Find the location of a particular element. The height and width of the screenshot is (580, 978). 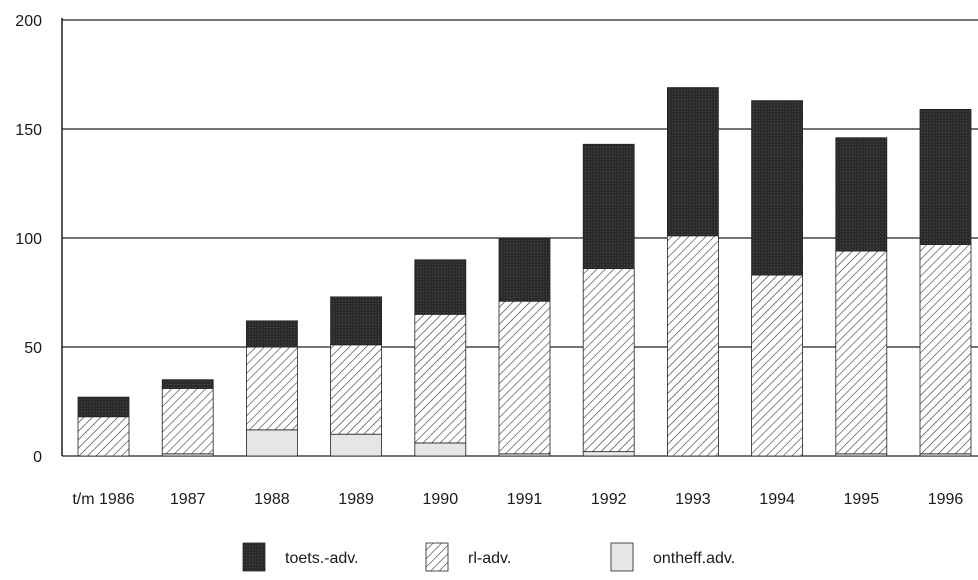

x-tick-label: 1988 is located at coordinates (272, 499).